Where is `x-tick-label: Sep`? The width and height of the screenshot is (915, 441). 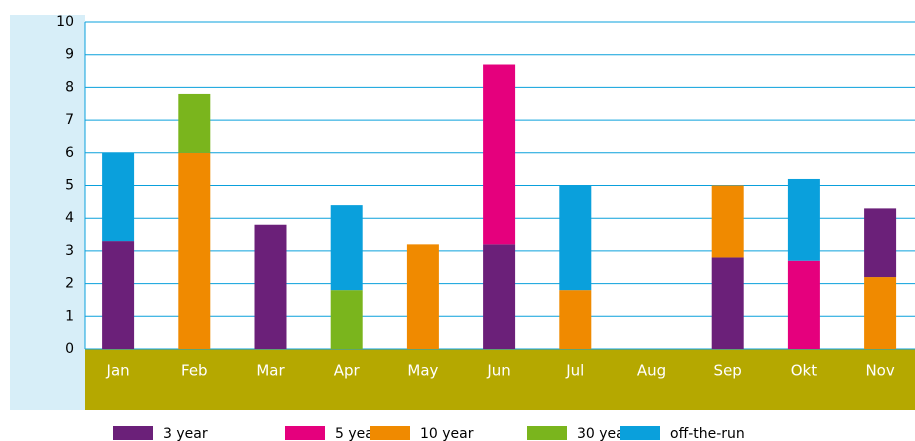 x-tick-label: Sep is located at coordinates (728, 371).